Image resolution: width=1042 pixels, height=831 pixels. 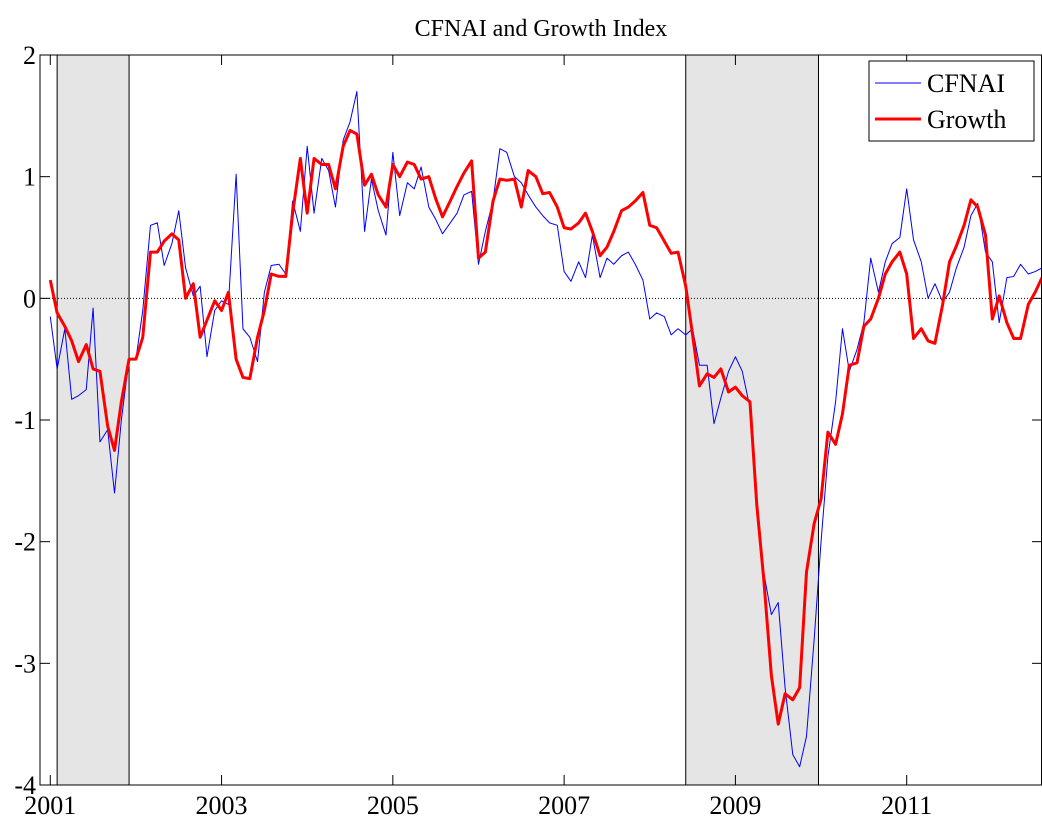 I want to click on y-tick-label: -2, so click(x=25, y=542).